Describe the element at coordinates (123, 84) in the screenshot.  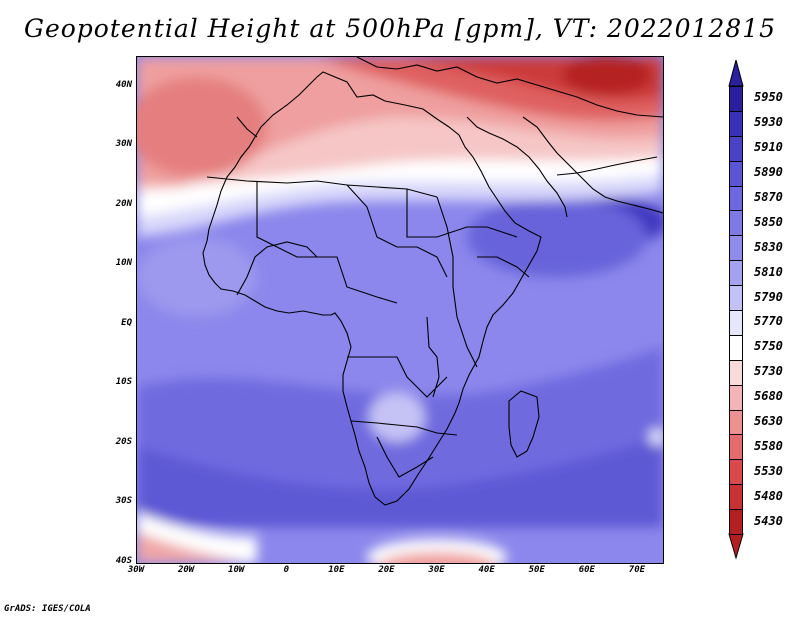
I see `lat-tick-label: 40N` at that location.